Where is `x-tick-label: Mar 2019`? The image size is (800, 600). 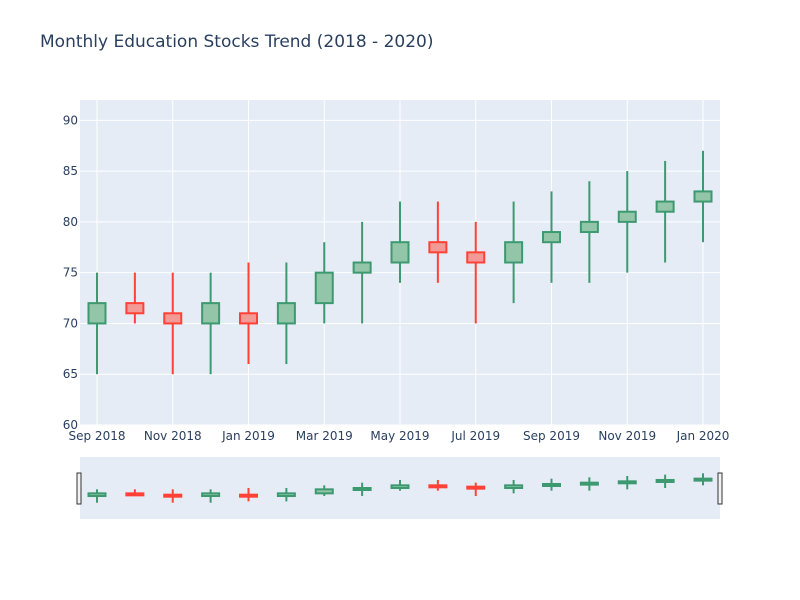
x-tick-label: Mar 2019 is located at coordinates (324, 436).